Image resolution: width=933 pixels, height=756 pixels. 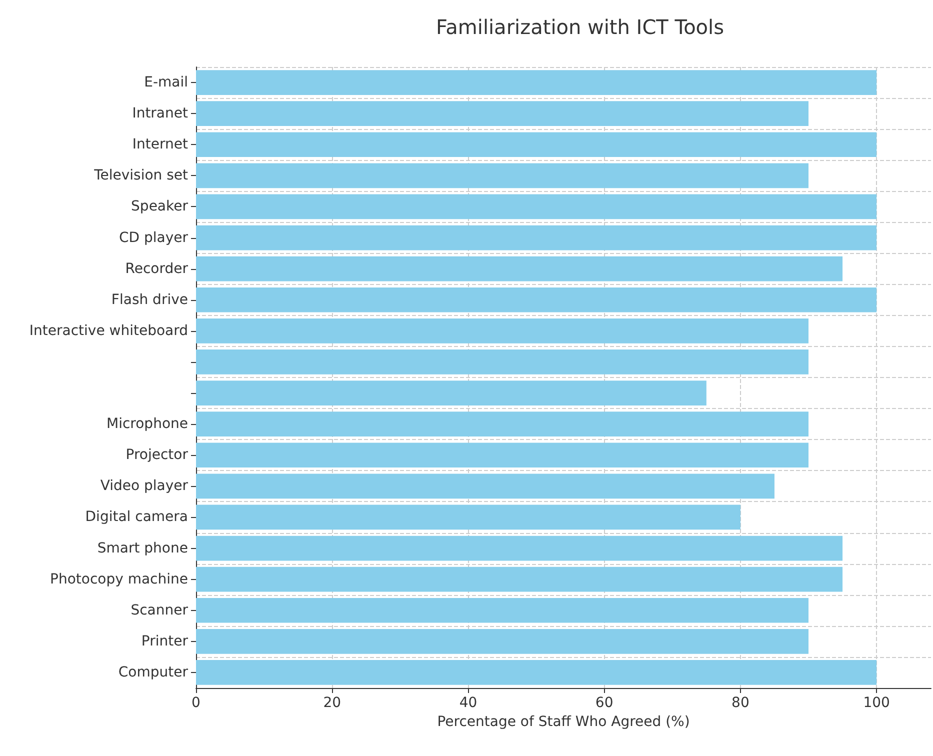 I want to click on y-tick-label: Television set, so click(x=141, y=176).